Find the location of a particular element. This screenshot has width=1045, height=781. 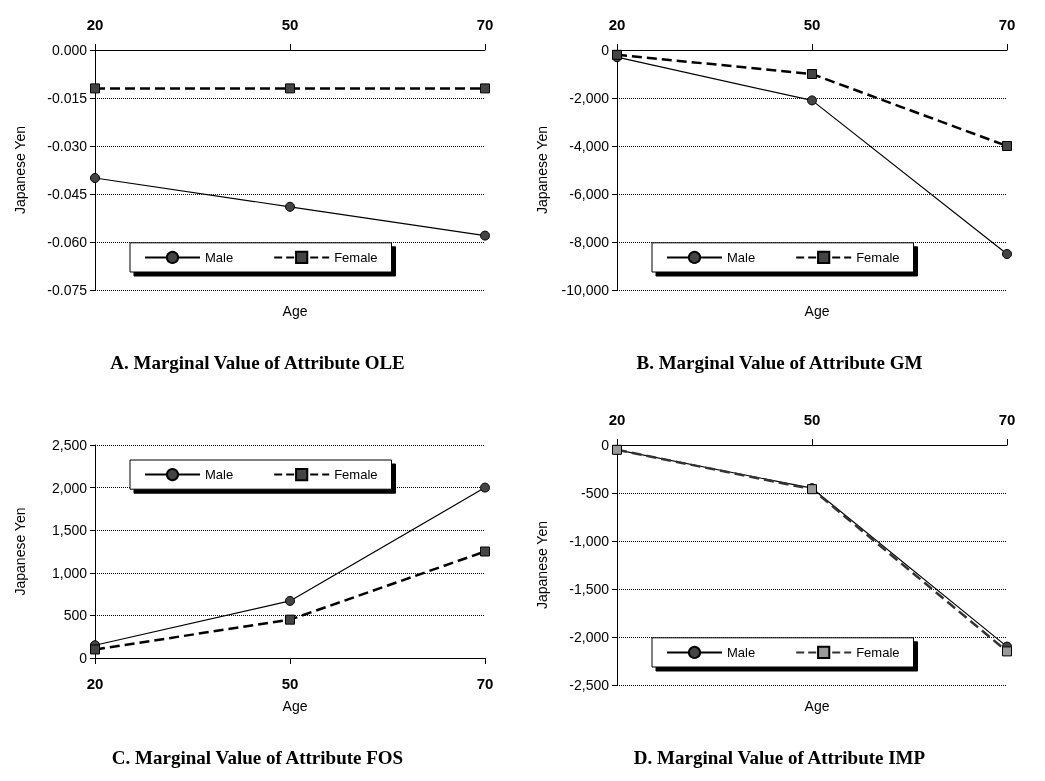

y-tick-label: -1,000 is located at coordinates (589, 541).